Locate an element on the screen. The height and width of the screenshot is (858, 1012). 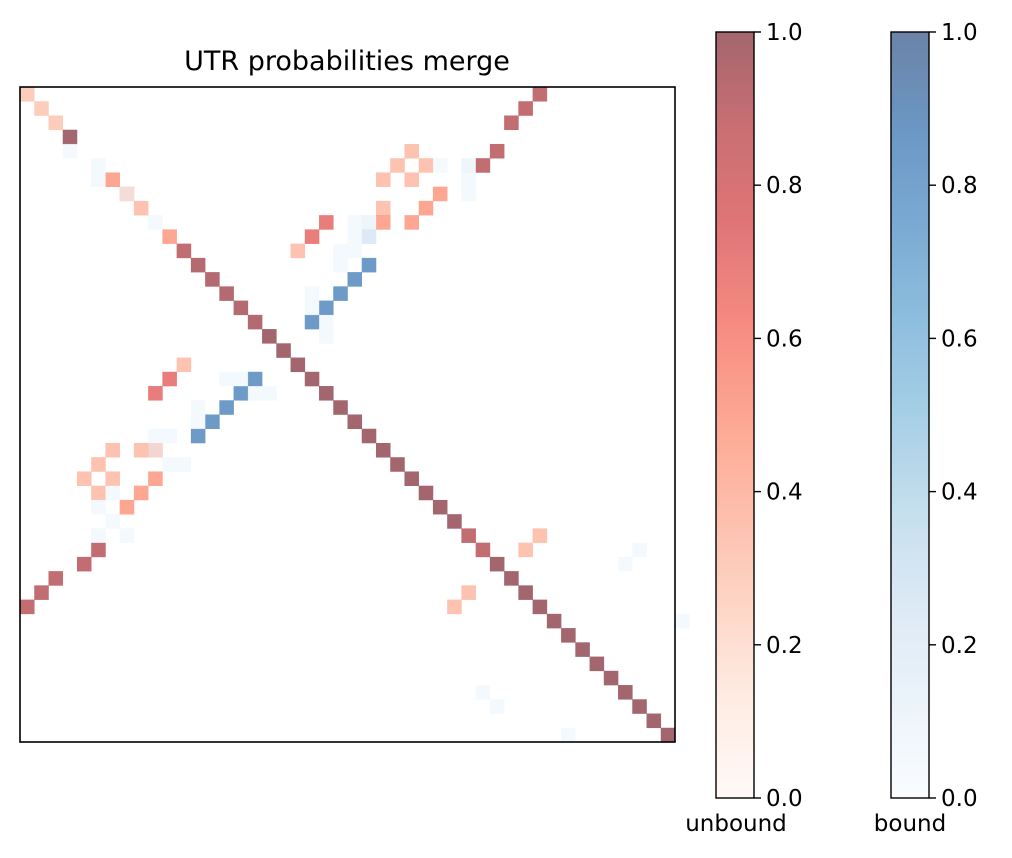
colorbar-unbound-tick-label: 0.2 is located at coordinates (784, 646).